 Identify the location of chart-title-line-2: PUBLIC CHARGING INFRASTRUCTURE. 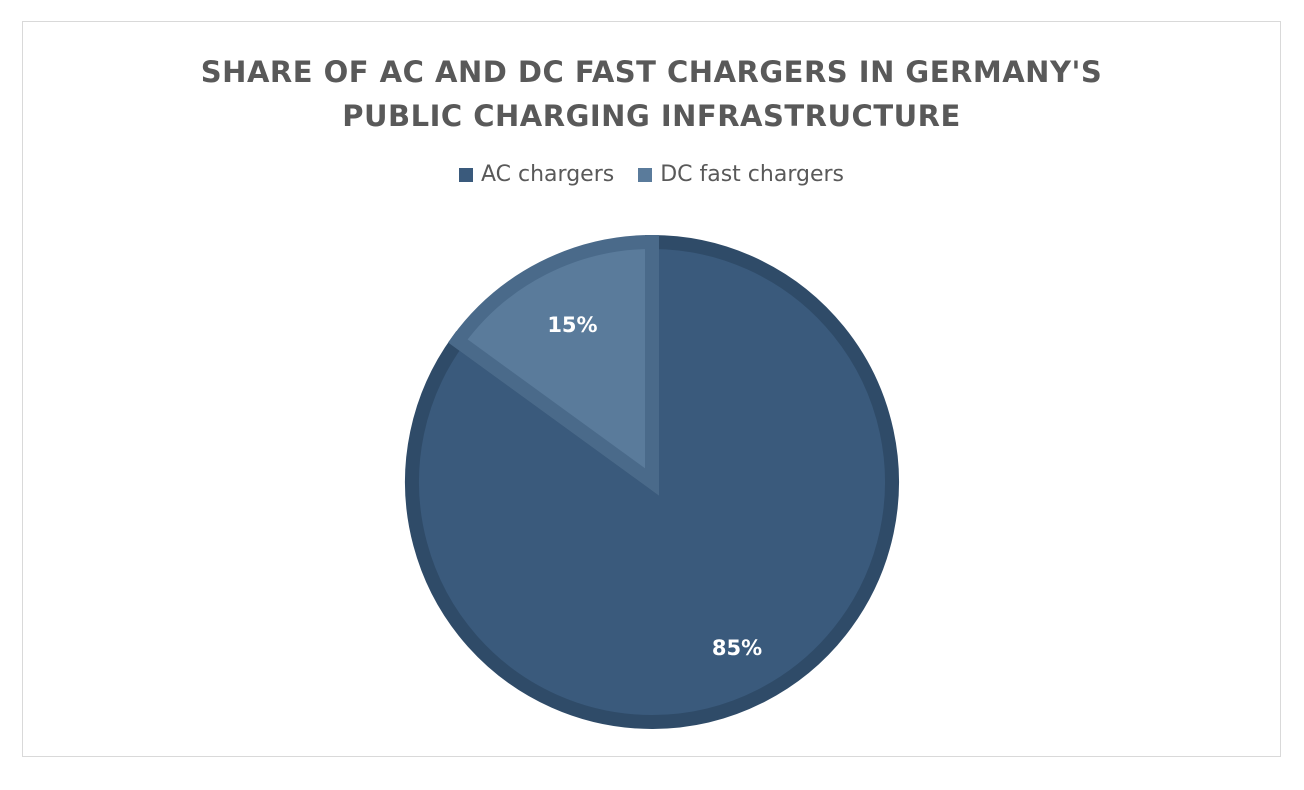
(651, 116).